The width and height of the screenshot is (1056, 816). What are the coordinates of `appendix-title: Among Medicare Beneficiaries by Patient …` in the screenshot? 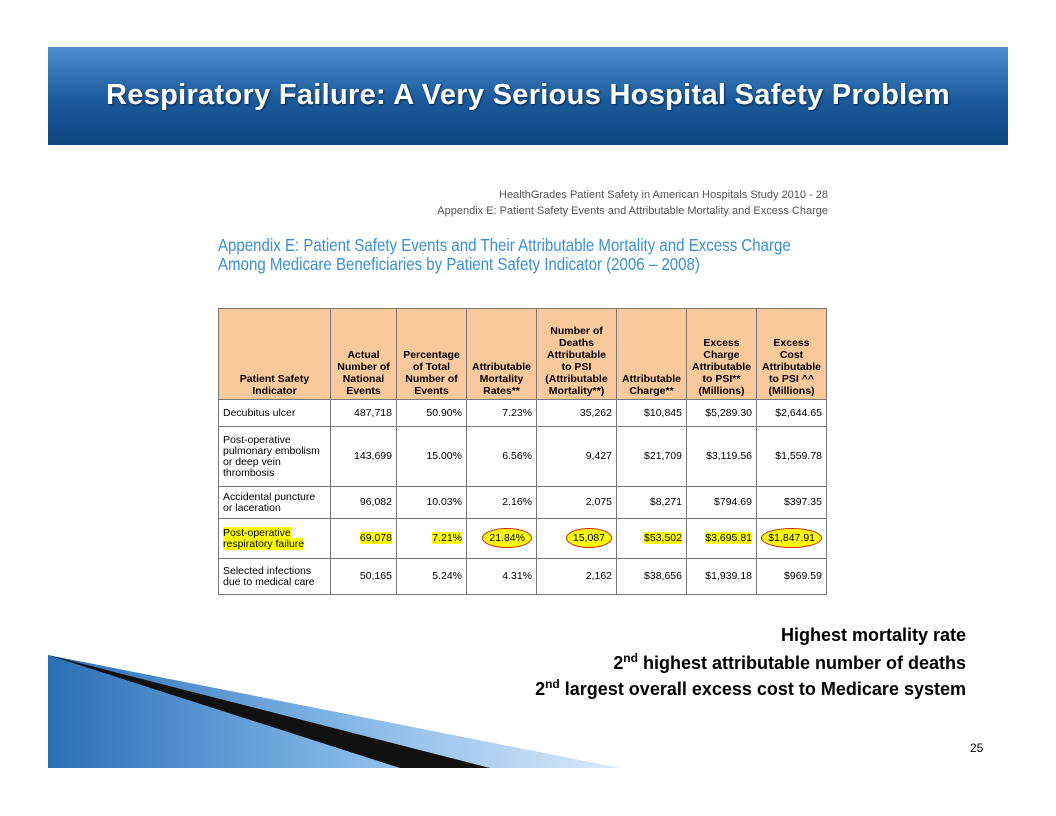 It's located at (459, 264).